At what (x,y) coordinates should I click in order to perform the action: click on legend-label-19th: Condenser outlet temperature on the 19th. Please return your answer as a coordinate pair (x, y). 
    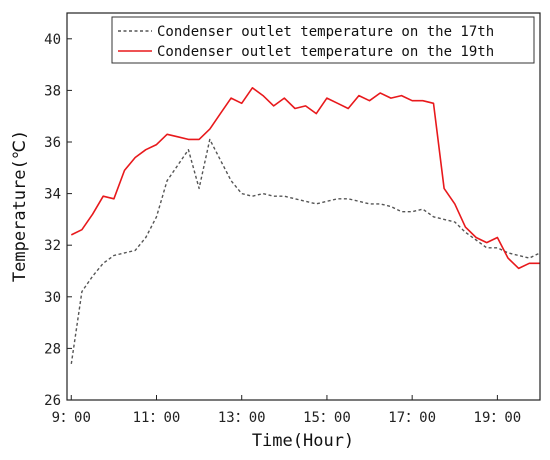
    Looking at the image, I should click on (325, 52).